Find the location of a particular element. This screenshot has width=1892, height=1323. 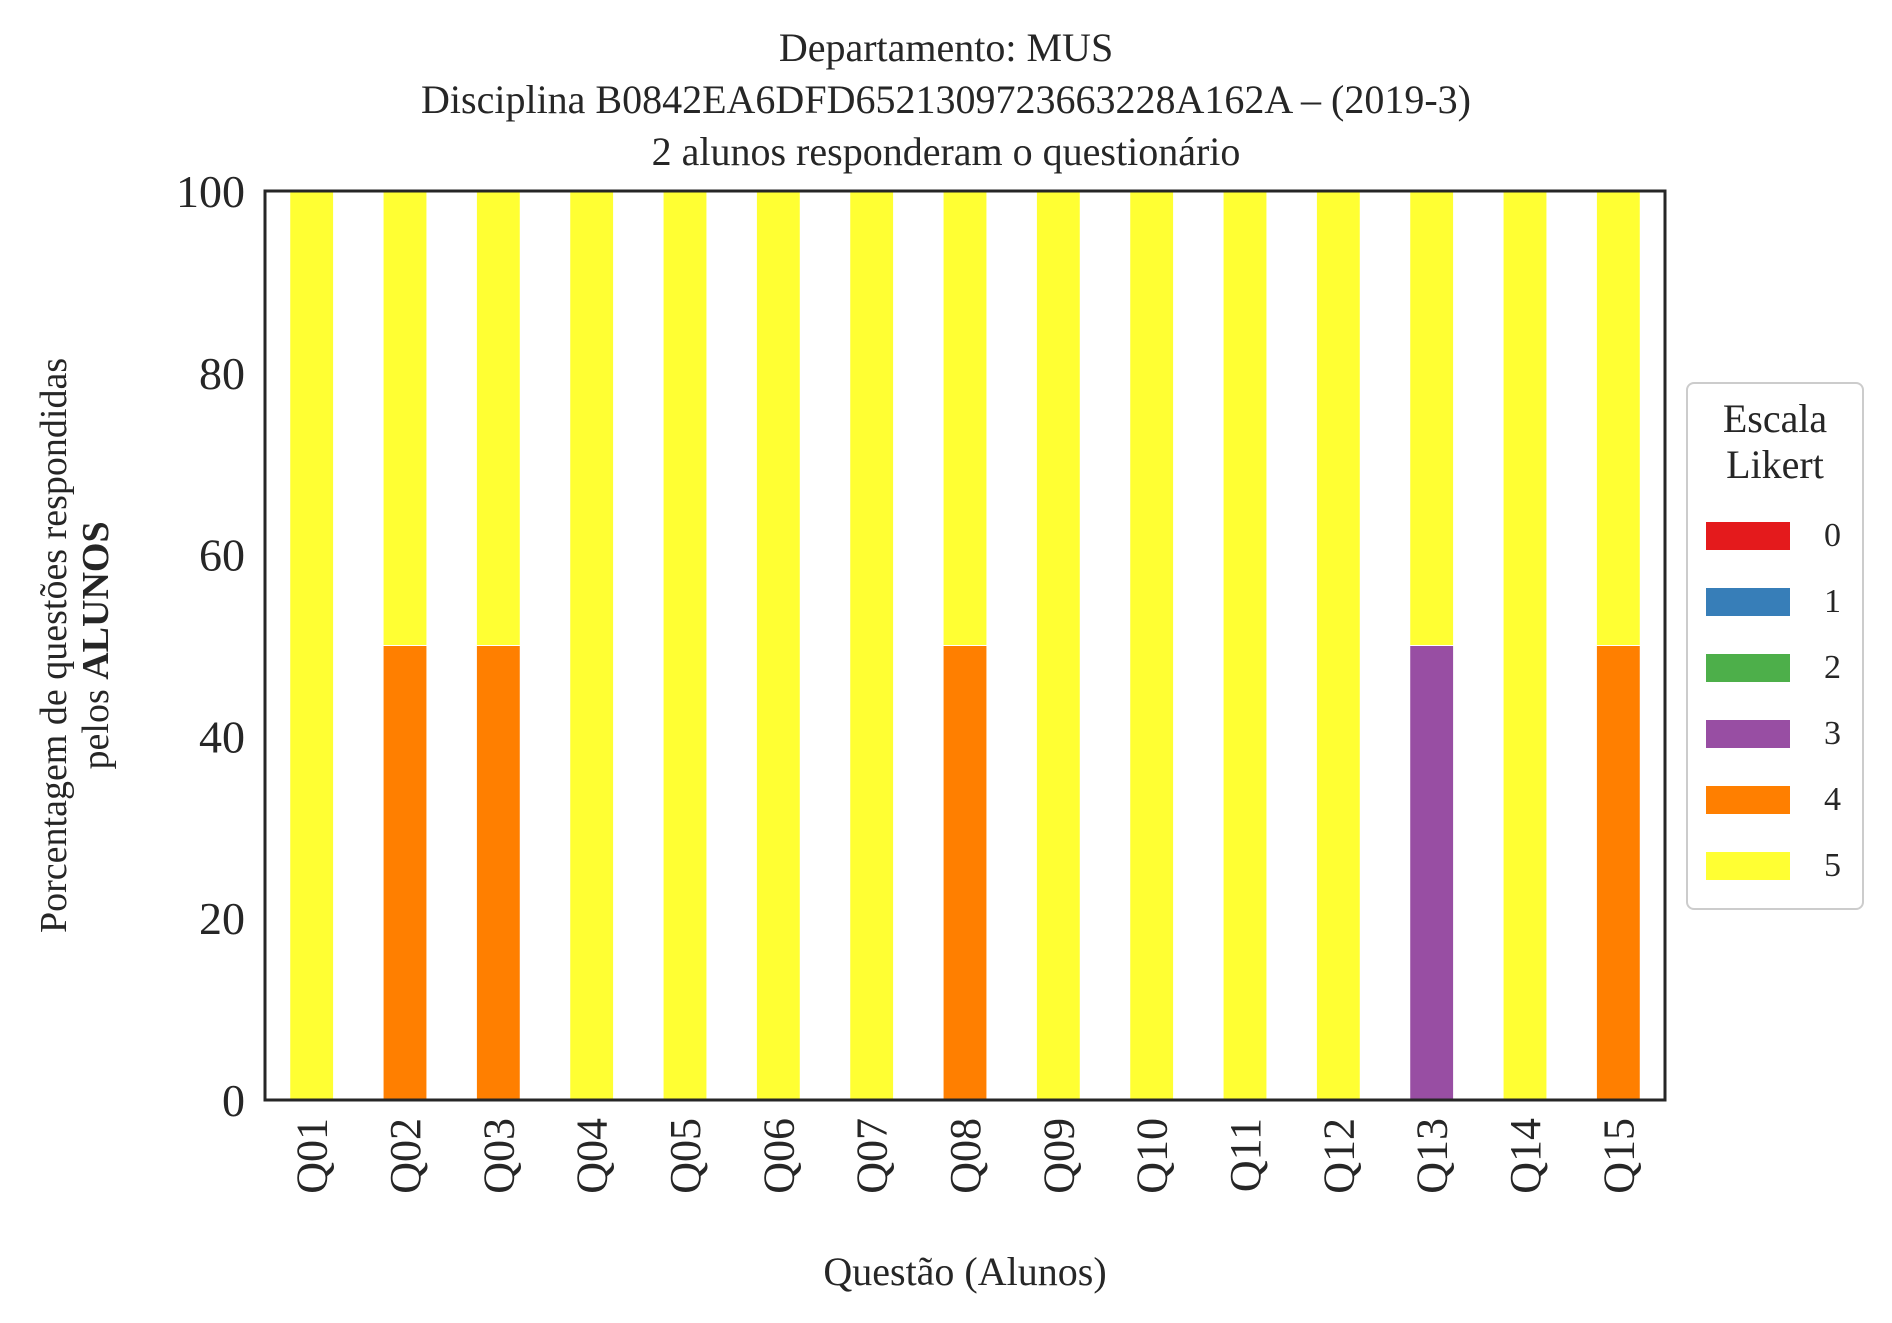

legend-item-1: 1 is located at coordinates (1781, 600).